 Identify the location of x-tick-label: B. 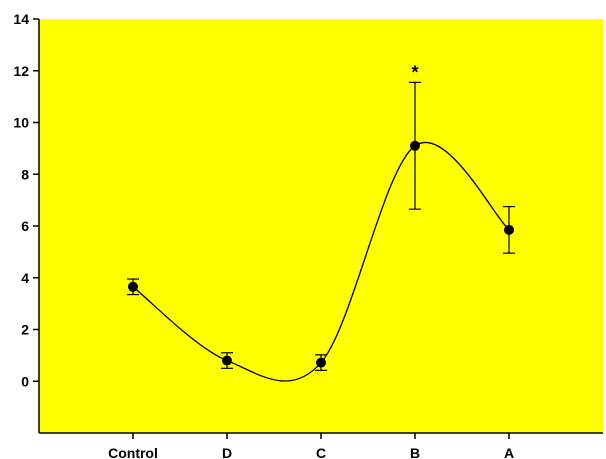
(415, 452).